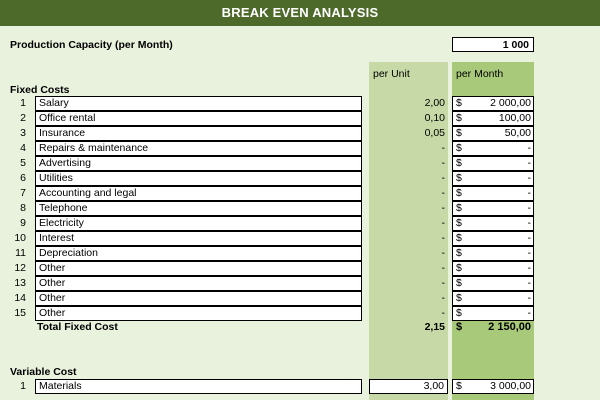  I want to click on total-fixed-cost-row: Total Fixed Cost 2,15 $ 2 150,00, so click(300, 327).